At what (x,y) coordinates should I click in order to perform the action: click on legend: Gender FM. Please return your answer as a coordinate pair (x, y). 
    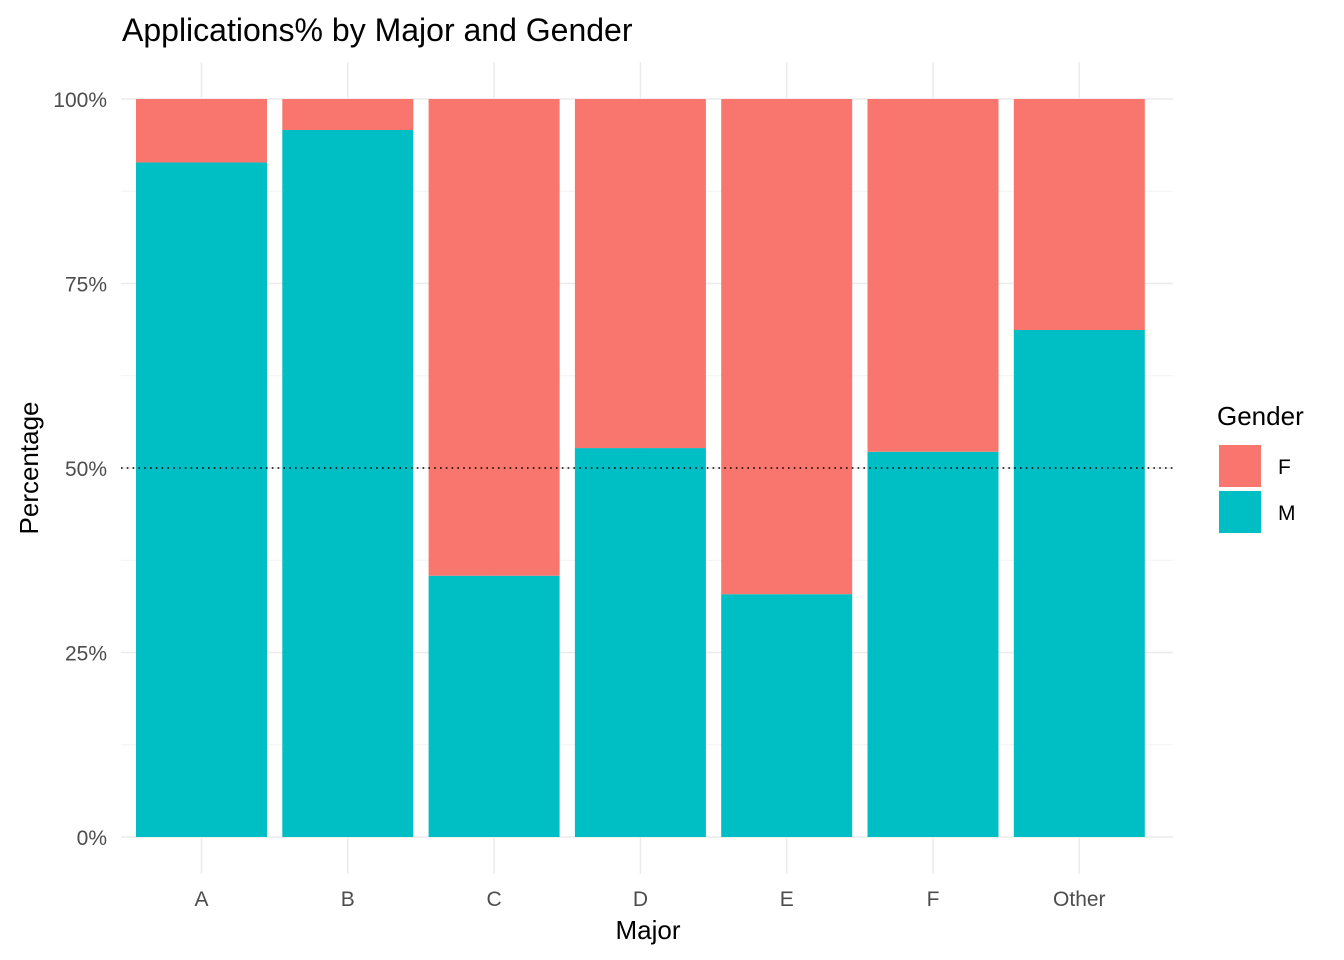
    Looking at the image, I should click on (1260, 467).